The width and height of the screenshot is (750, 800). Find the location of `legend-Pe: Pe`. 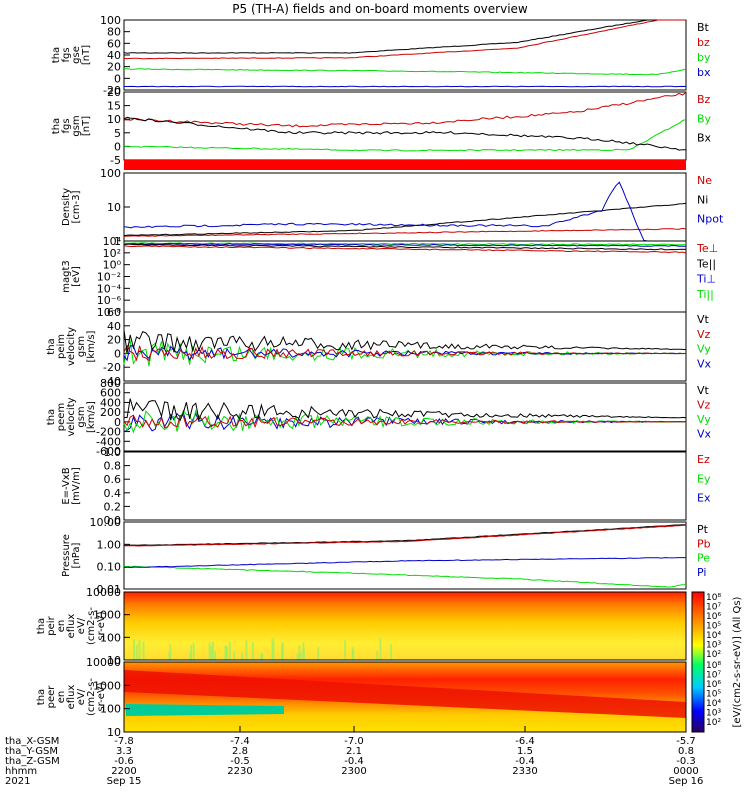

legend-Pe: Pe is located at coordinates (703, 558).